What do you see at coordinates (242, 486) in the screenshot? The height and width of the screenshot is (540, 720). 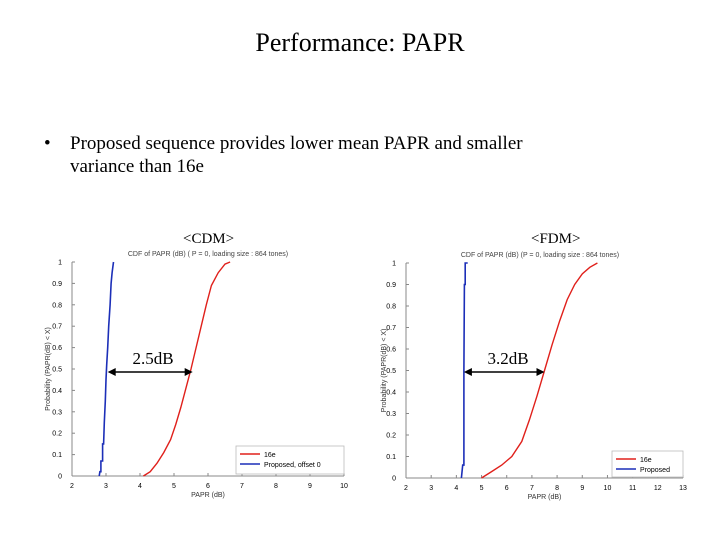 I see `cdm-xtick-label: 7` at bounding box center [242, 486].